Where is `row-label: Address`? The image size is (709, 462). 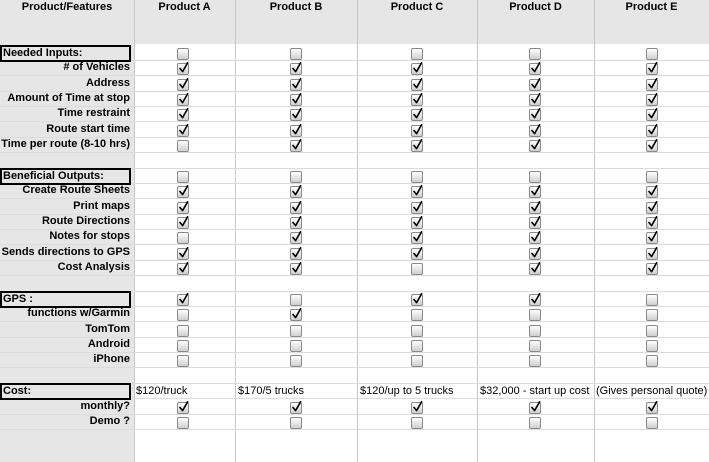 row-label: Address is located at coordinates (107, 83).